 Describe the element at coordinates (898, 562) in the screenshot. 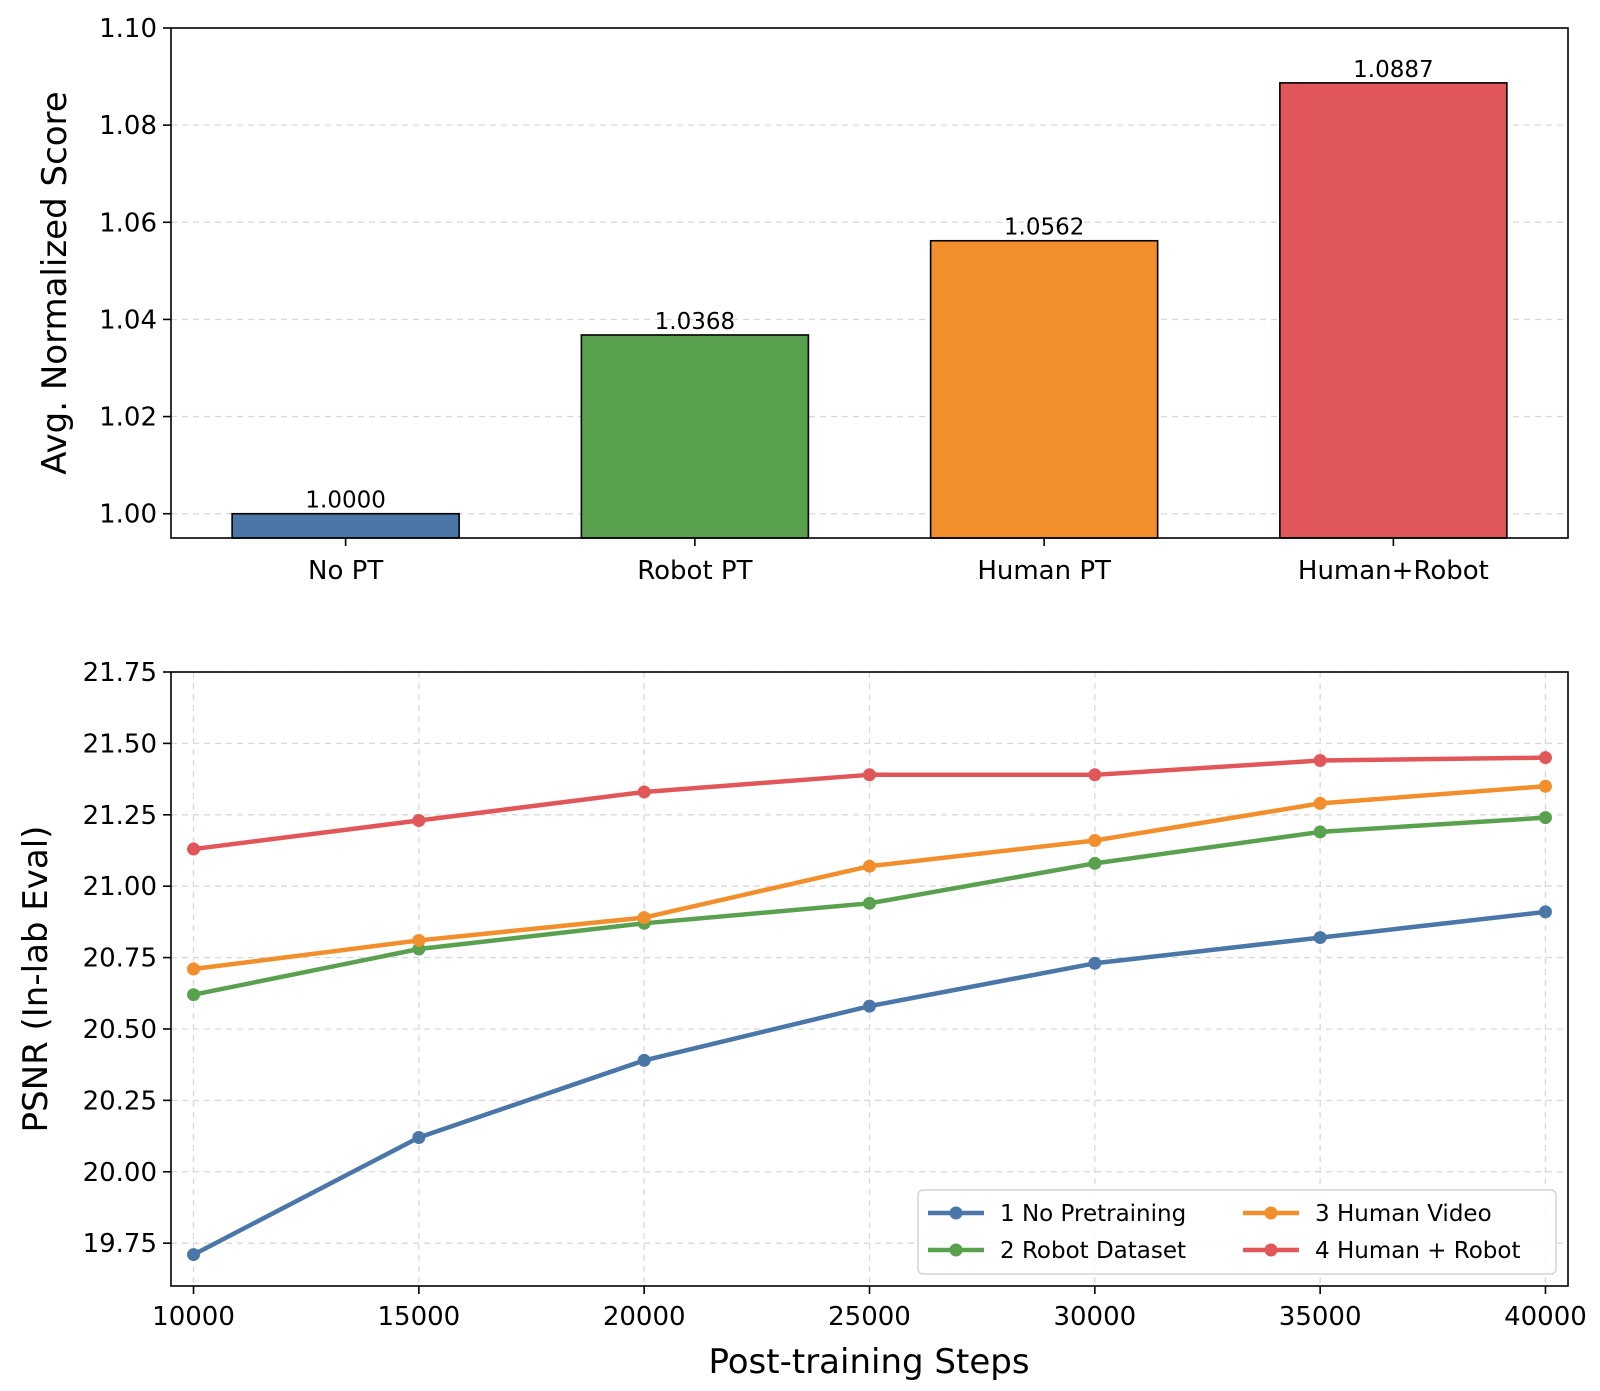

I see `bar-chart-x-axis: No PT Robot PT Human PT Human+Robot` at that location.